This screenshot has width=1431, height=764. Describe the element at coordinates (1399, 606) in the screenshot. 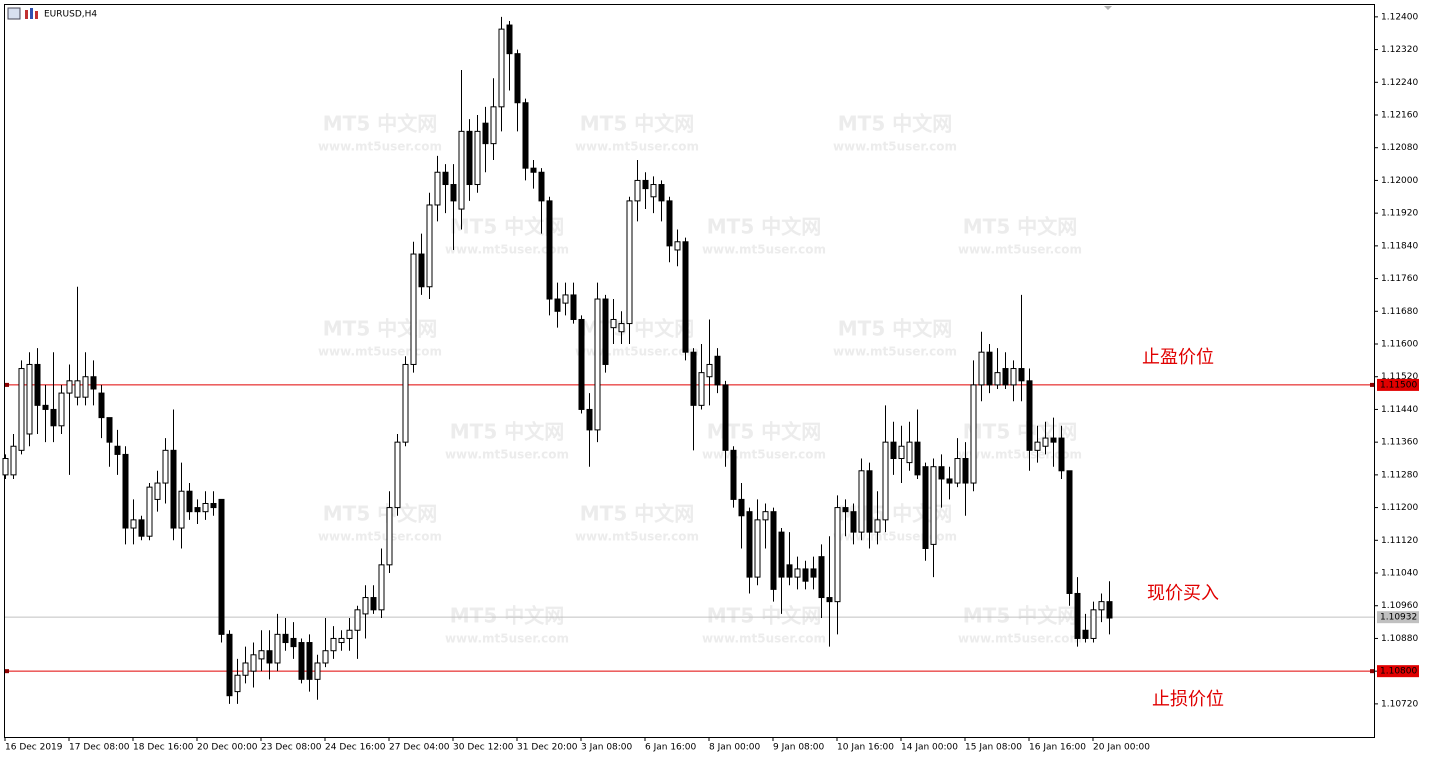

I see `y-tick-label: 1.10960` at that location.